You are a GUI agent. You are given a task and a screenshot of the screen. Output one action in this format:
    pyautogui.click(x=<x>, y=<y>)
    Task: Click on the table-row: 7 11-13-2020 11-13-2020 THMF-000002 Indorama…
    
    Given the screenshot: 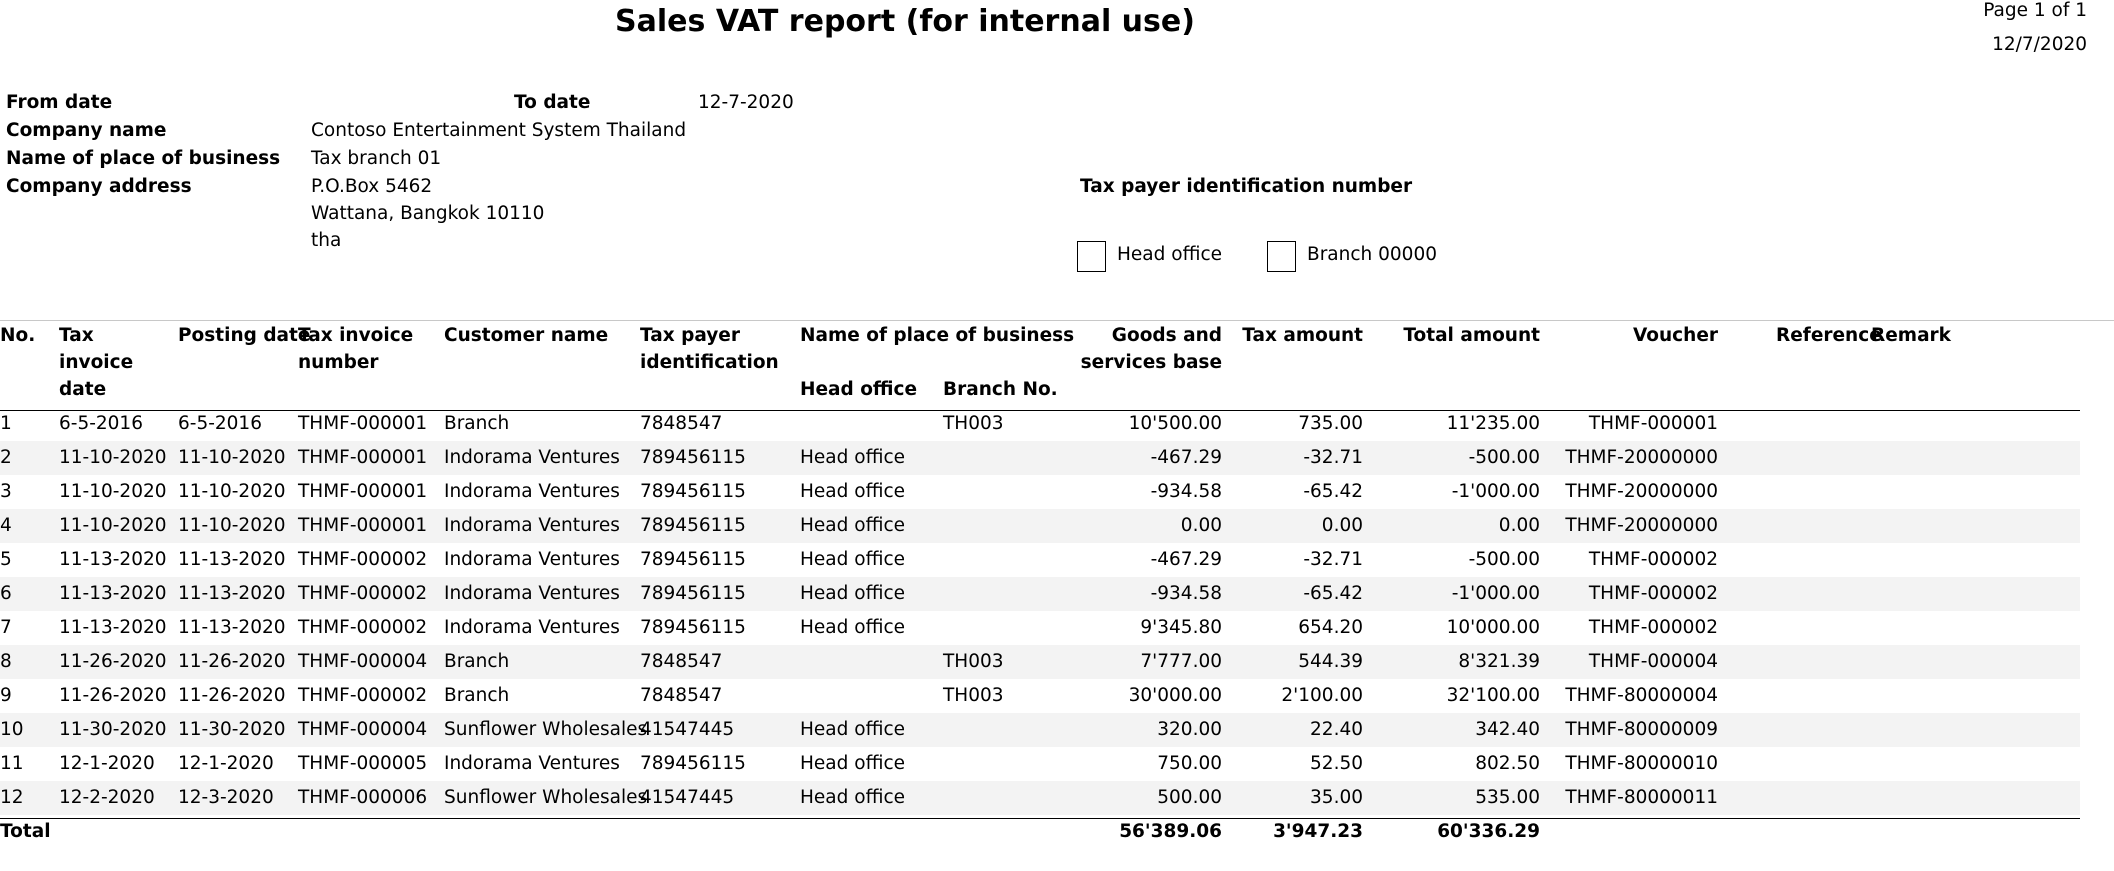 What is the action you would take?
    pyautogui.click(x=1040, y=628)
    